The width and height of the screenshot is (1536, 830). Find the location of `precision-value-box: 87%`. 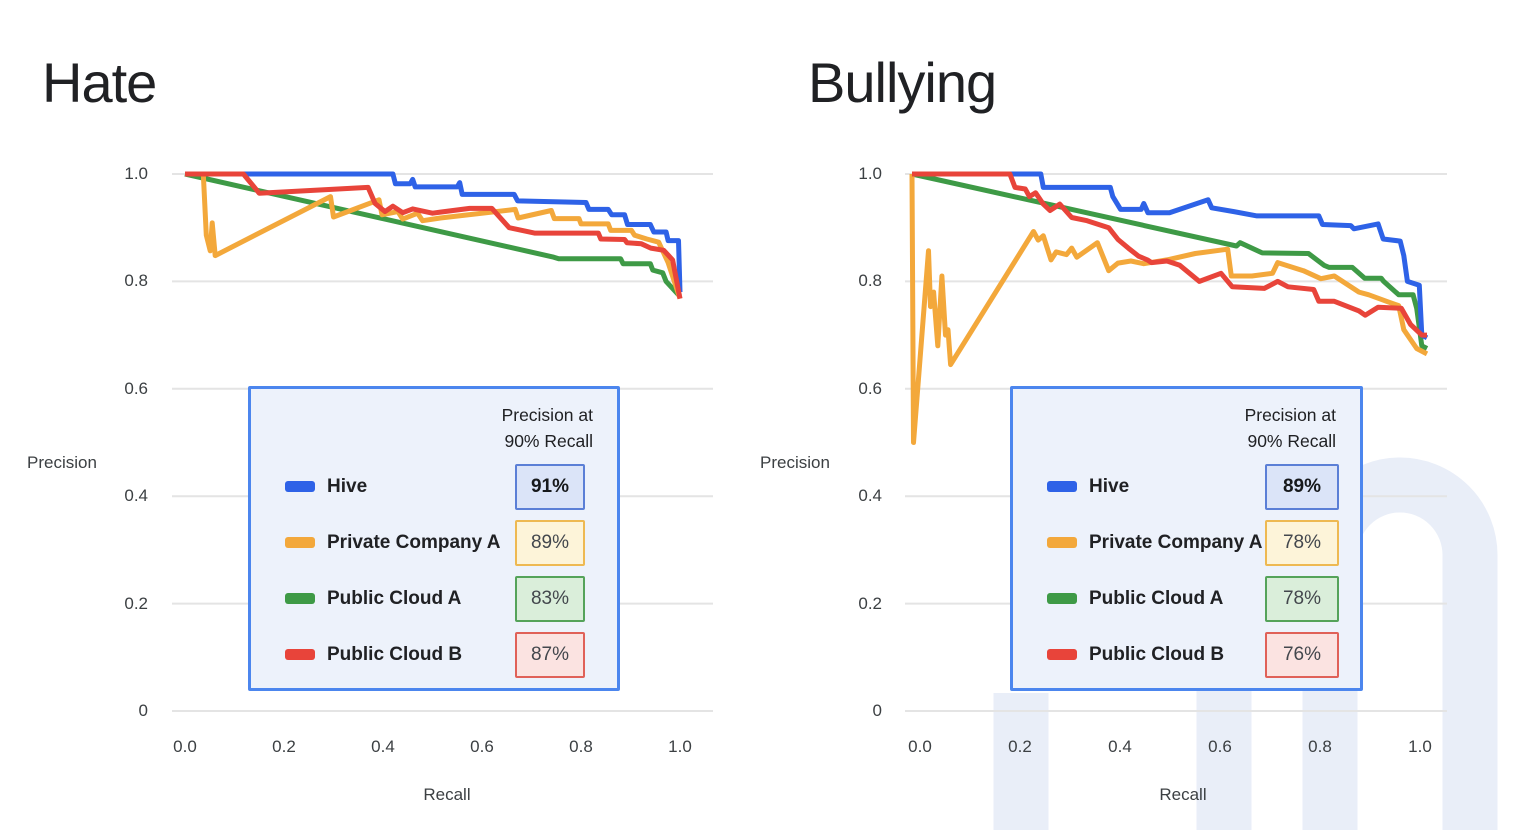

precision-value-box: 87% is located at coordinates (550, 655).